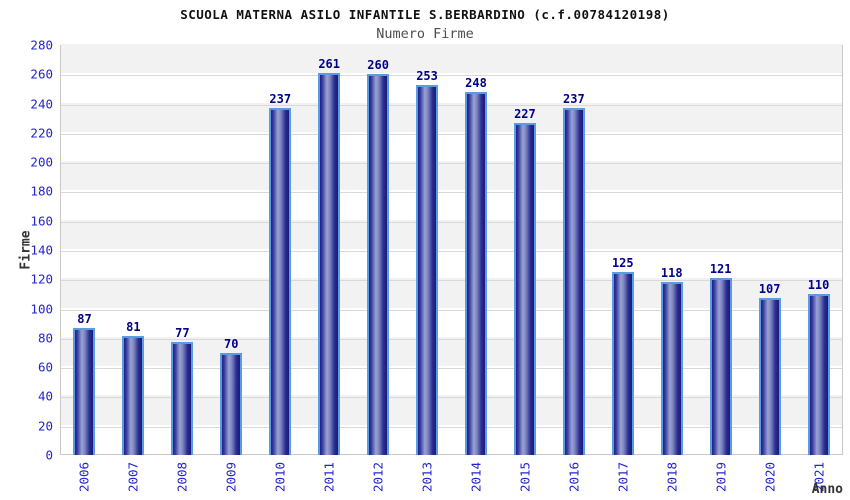 Image resolution: width=850 pixels, height=500 pixels. Describe the element at coordinates (476, 477) in the screenshot. I see `x-tick-label: 2014` at that location.